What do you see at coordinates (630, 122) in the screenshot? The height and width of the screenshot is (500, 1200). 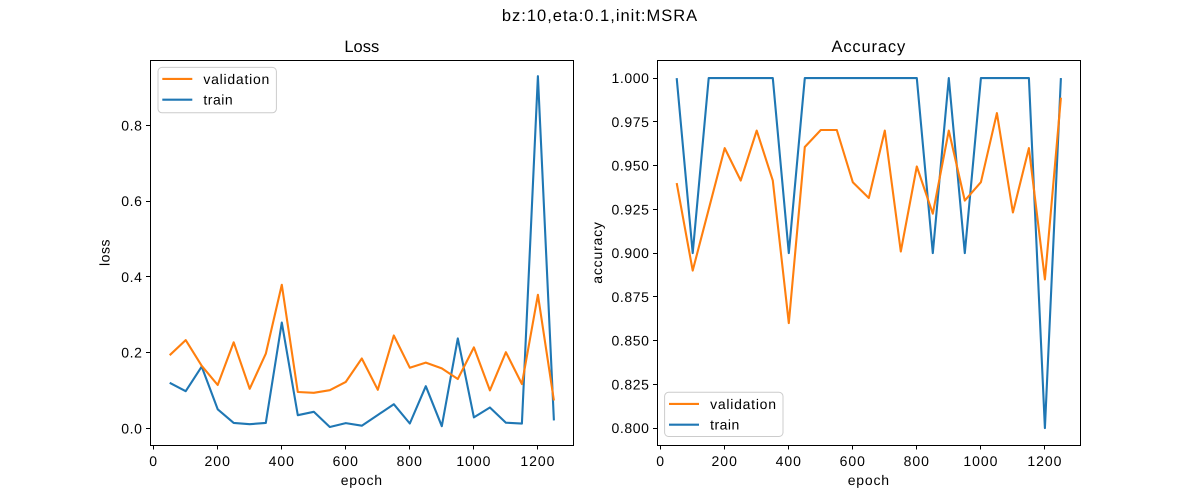 I see `svg-text: 0.975` at bounding box center [630, 122].